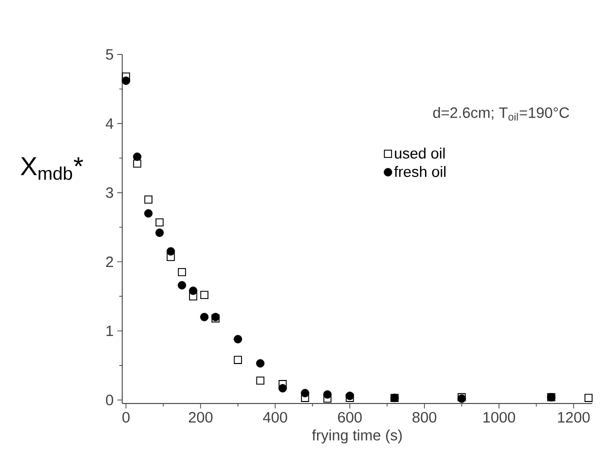 This screenshot has width=611, height=468. What do you see at coordinates (350, 417) in the screenshot?
I see `x-tick-label: 600` at bounding box center [350, 417].